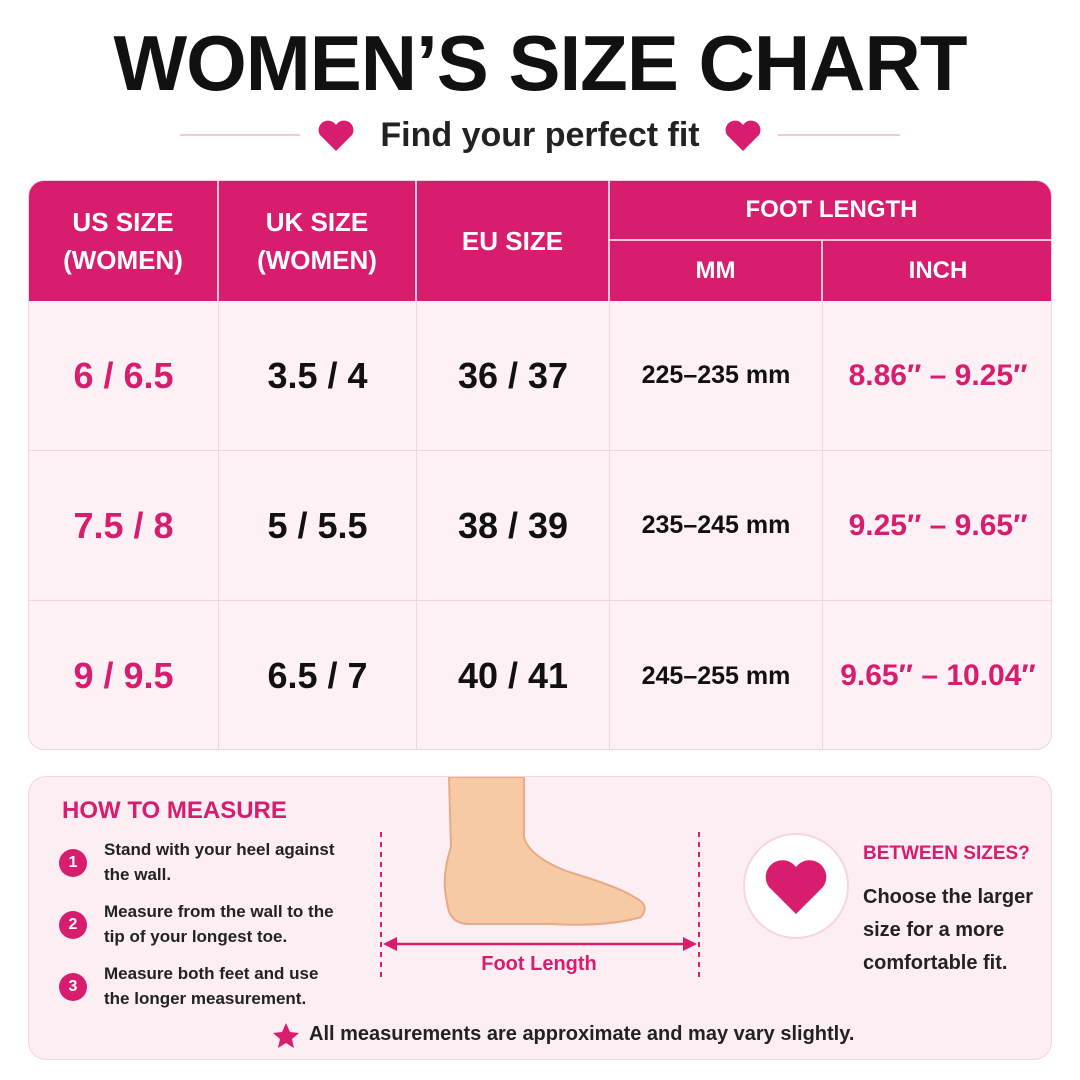 This screenshot has height=1080, width=1080. Describe the element at coordinates (73, 987) in the screenshot. I see `step-number: 3` at that location.